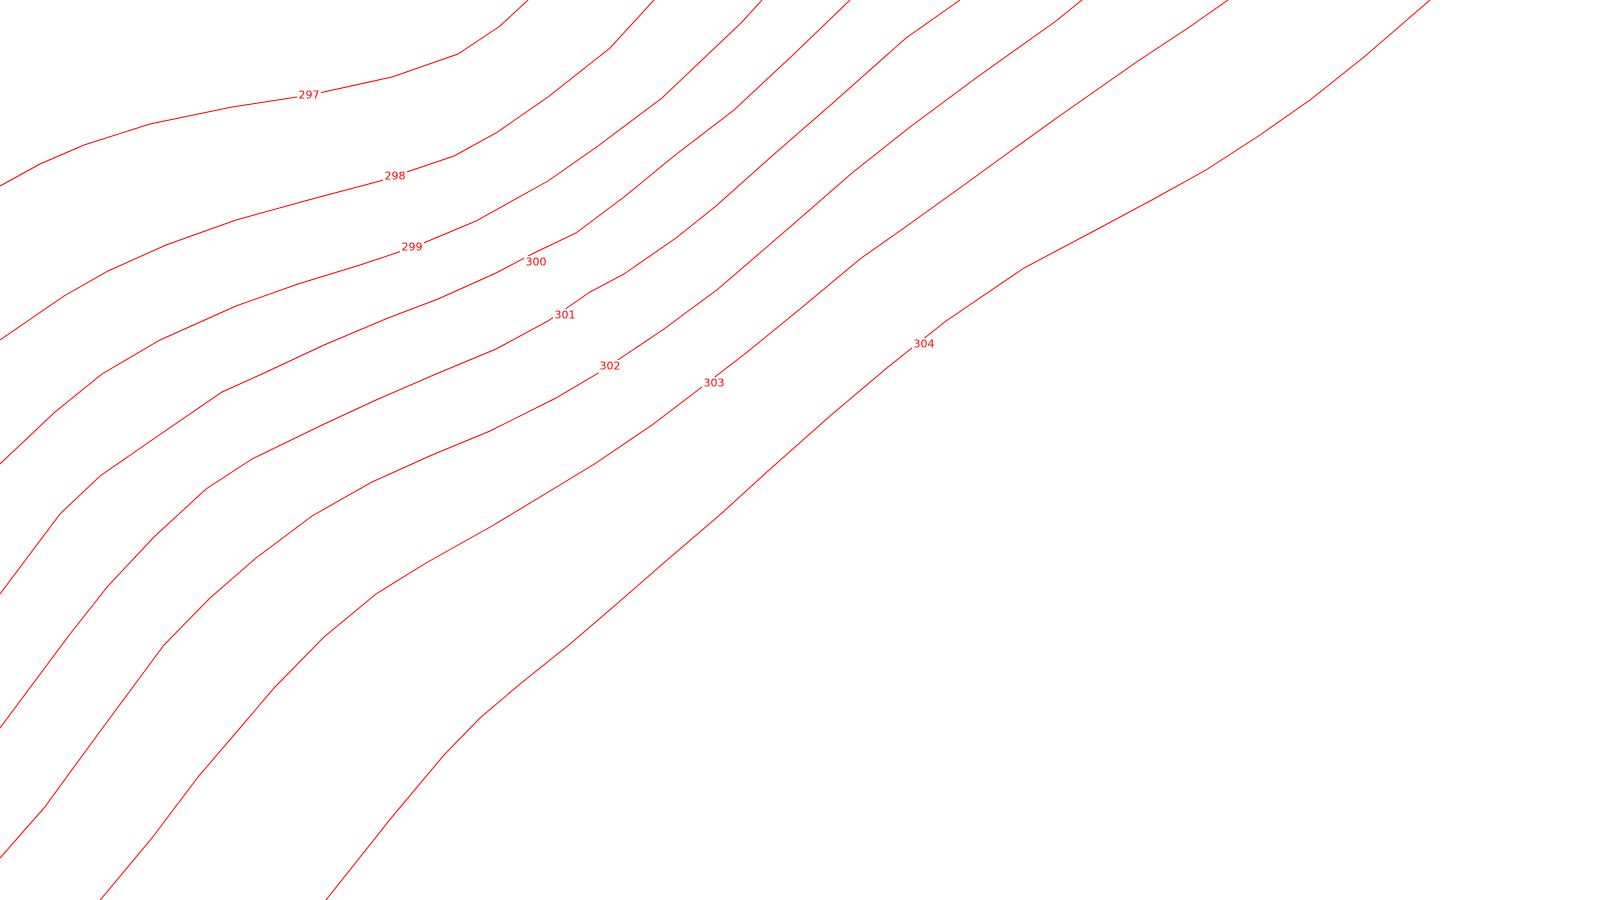 Image resolution: width=1600 pixels, height=900 pixels. Describe the element at coordinates (616, 239) in the screenshot. I see `contour-labels: 297 298 299 300 301 302 303 304` at that location.